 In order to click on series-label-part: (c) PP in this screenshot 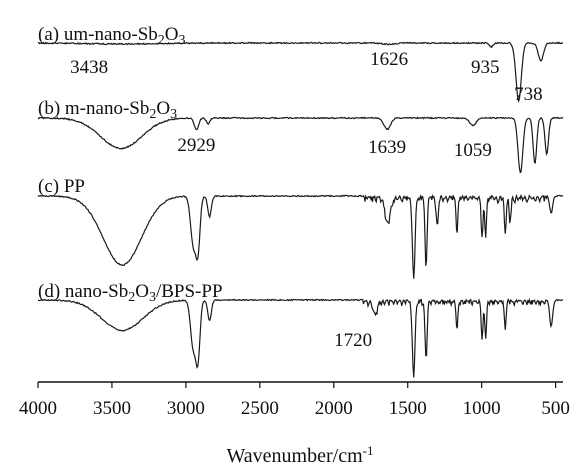, I will do `click(61, 186)`.